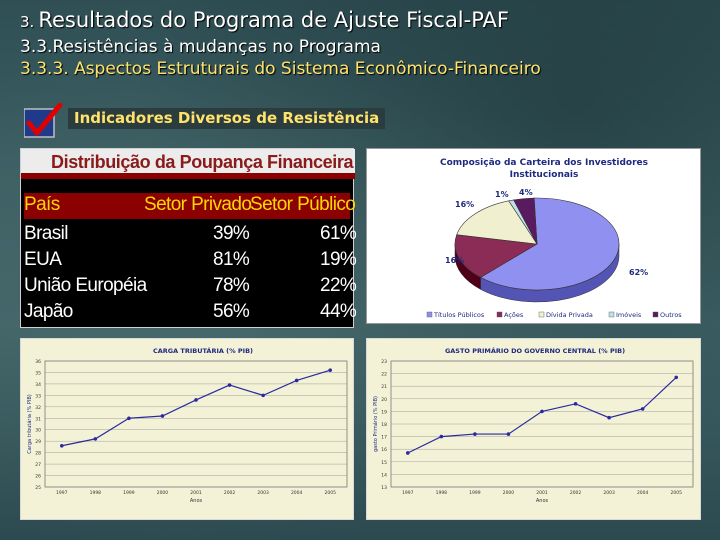 The width and height of the screenshot is (720, 540). I want to click on y-tick-label: 15, so click(384, 463).